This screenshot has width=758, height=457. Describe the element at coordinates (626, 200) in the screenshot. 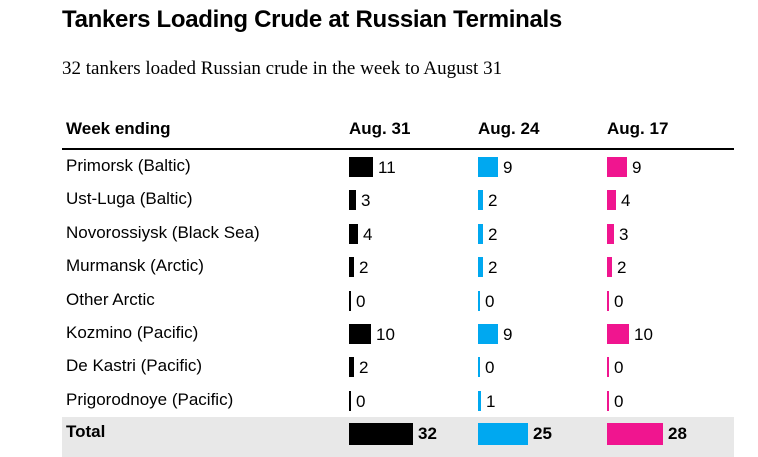

I see `value-label-aug17: 4` at that location.